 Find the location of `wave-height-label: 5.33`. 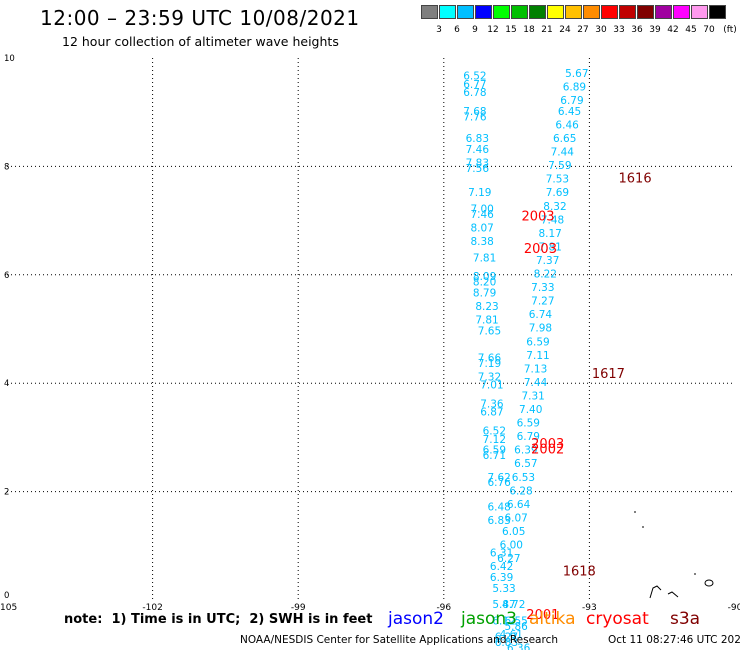

wave-height-label: 5.33 is located at coordinates (503, 589).